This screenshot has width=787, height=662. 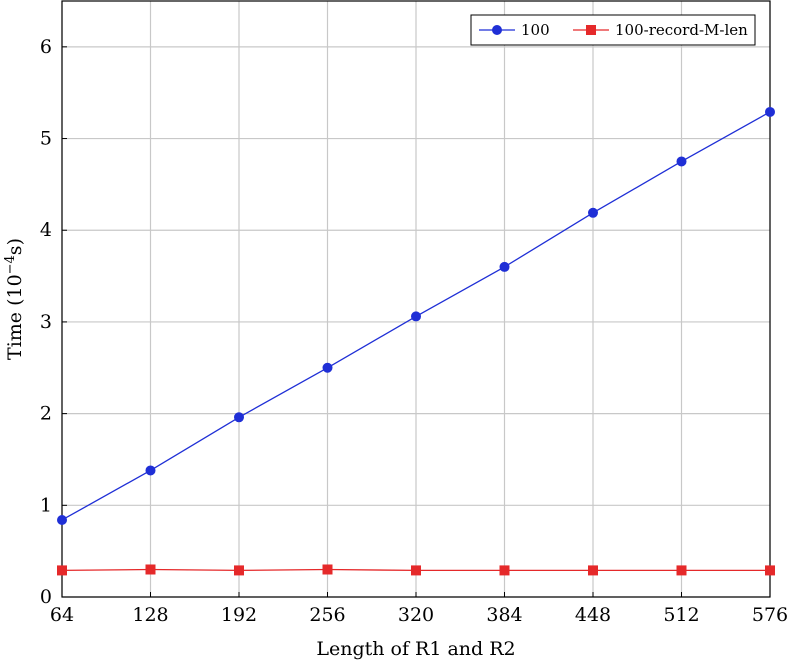 I want to click on x-tick-label: 576, so click(x=769, y=615).